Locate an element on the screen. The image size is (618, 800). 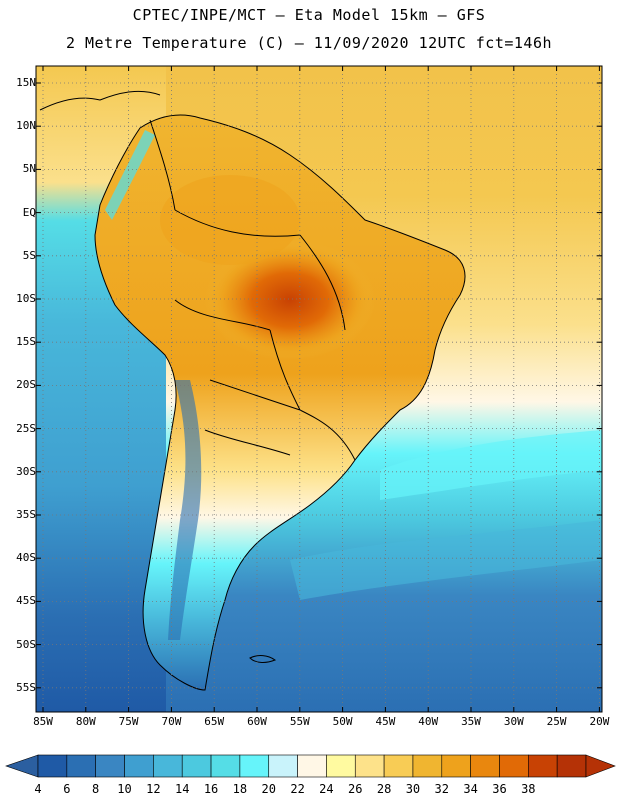
colorbar-label: 38 is located at coordinates (528, 789).